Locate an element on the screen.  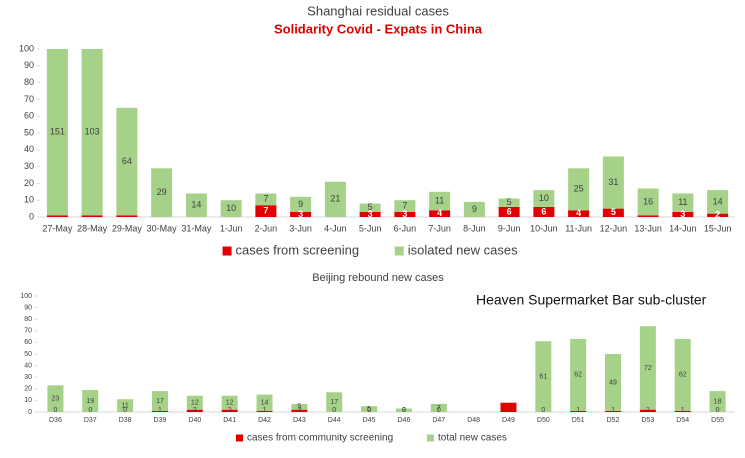
x-tick-label: 7-Jun is located at coordinates (439, 228).